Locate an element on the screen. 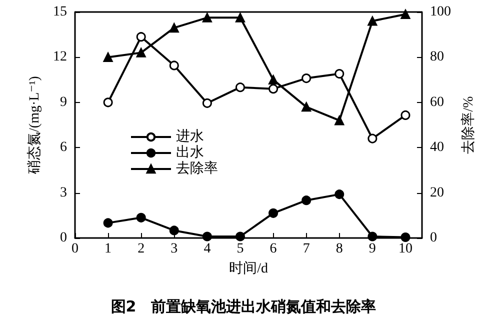 The image size is (487, 321). y2-tick-label: 80 is located at coordinates (437, 57).